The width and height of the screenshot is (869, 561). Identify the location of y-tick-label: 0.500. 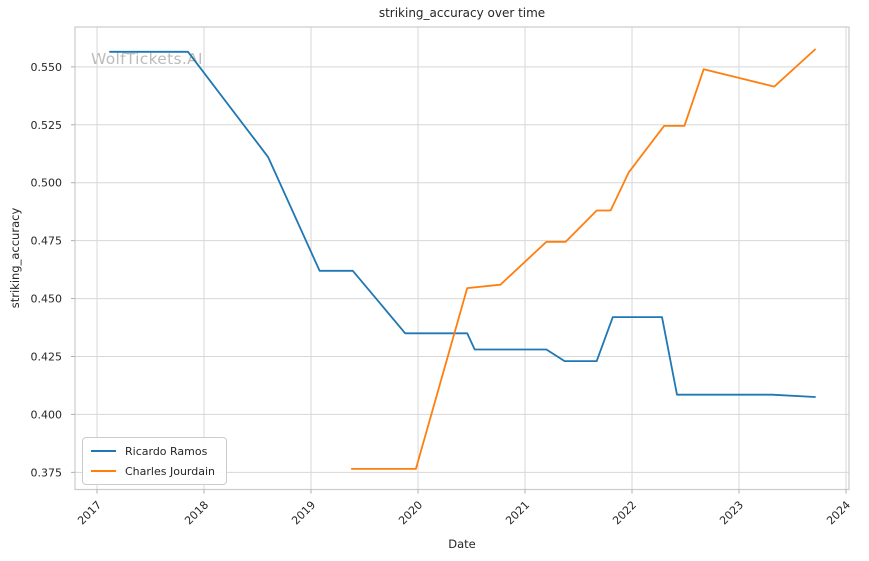
(47, 183).